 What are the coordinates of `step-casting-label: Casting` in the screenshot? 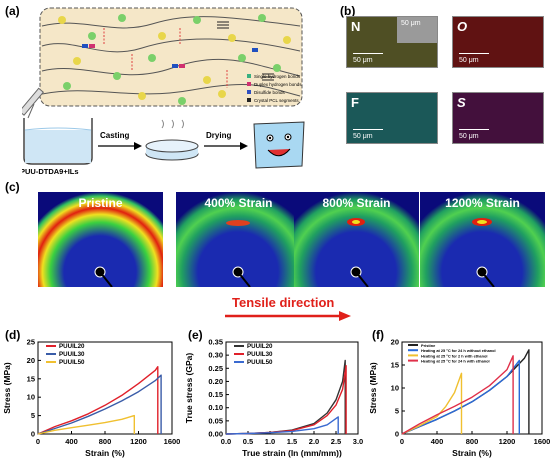 It's located at (114, 135).